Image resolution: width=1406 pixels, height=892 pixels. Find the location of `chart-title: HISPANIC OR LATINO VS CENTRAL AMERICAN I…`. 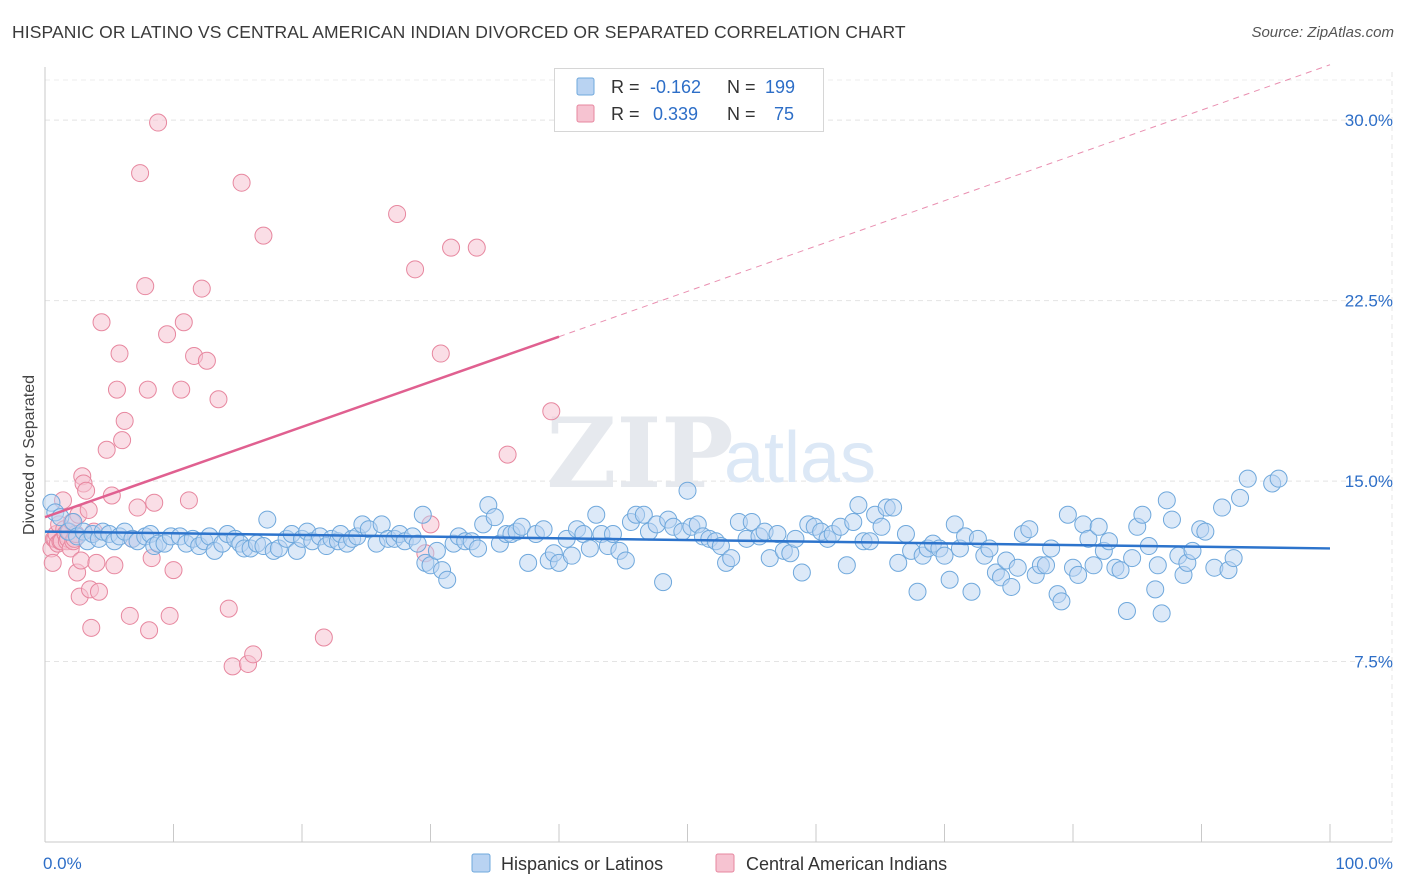

chart-title: HISPANIC OR LATINO VS CENTRAL AMERICAN I… is located at coordinates (459, 32).